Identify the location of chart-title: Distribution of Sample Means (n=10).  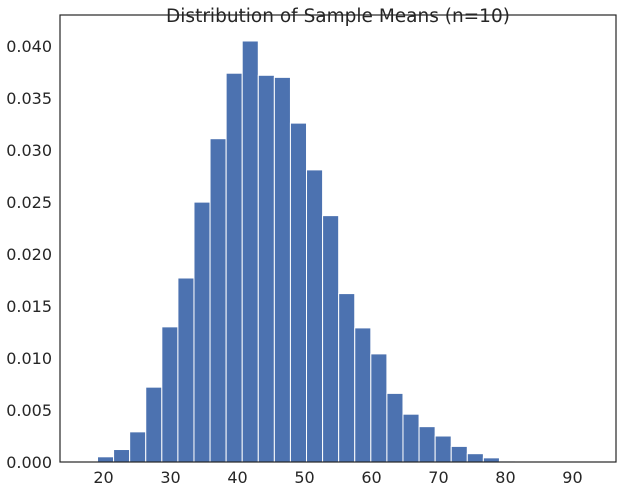
(338, 16).